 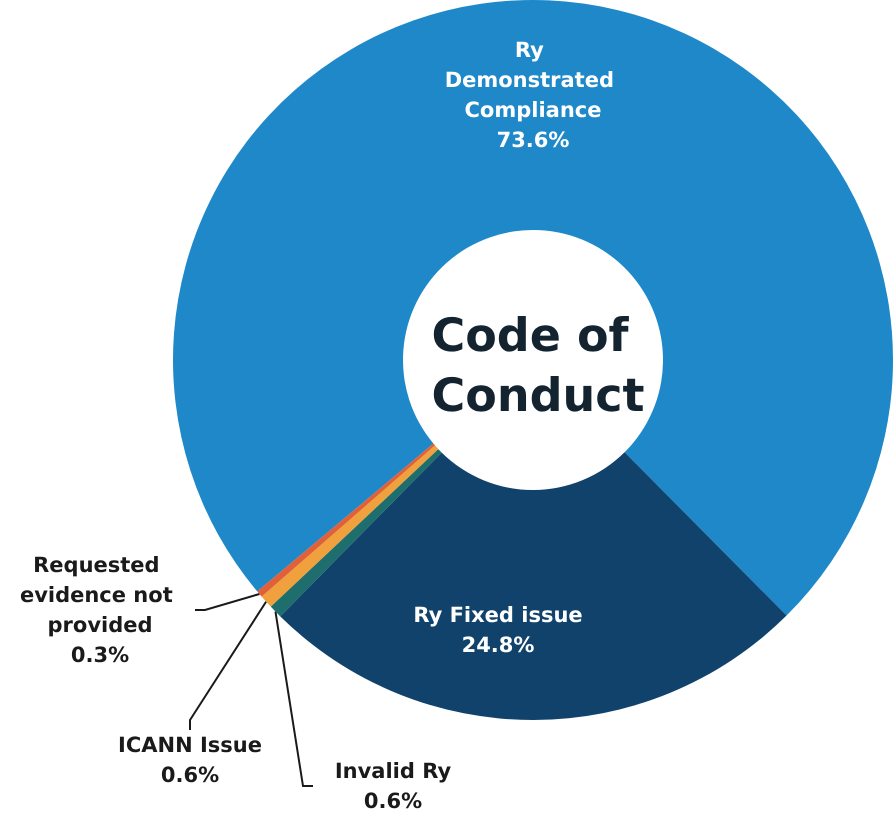 What do you see at coordinates (538, 365) in the screenshot?
I see `text: Code of Conduct` at bounding box center [538, 365].